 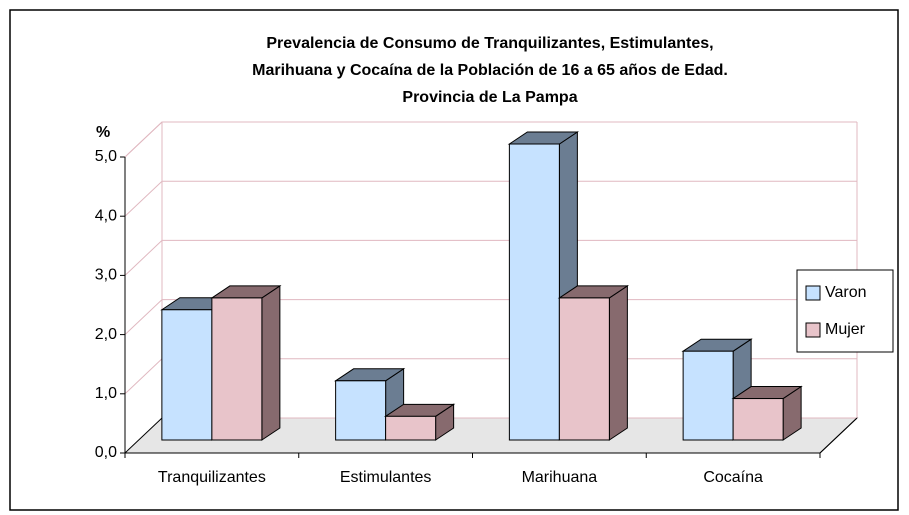 What do you see at coordinates (106, 452) in the screenshot?
I see `y-tick-label: 0,0` at bounding box center [106, 452].